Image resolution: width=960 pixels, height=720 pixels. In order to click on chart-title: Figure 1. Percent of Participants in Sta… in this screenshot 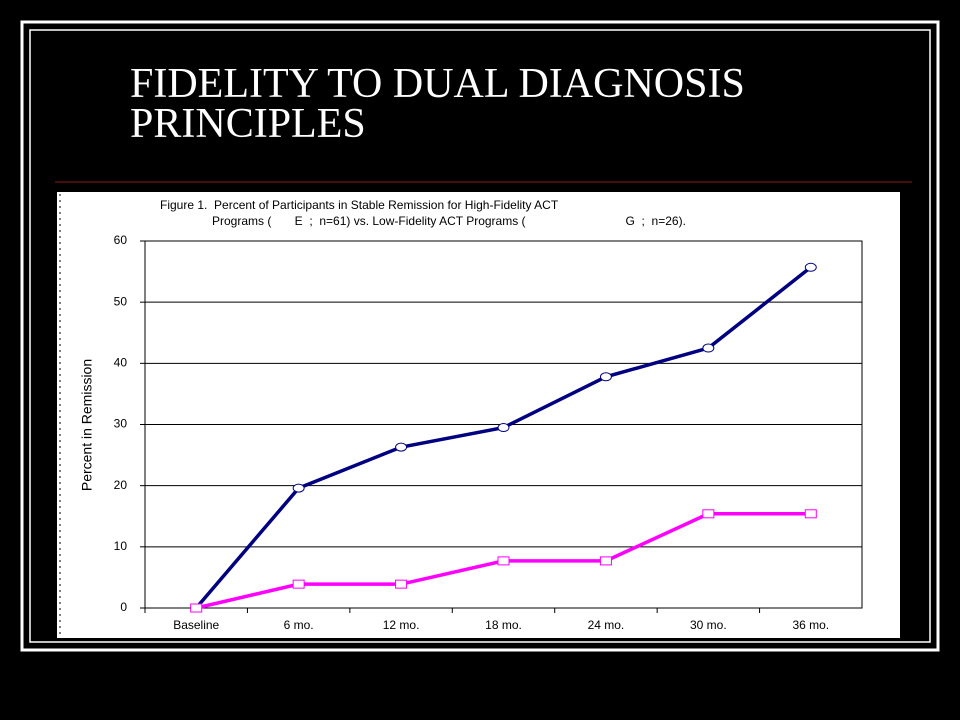, I will do `click(359, 205)`.